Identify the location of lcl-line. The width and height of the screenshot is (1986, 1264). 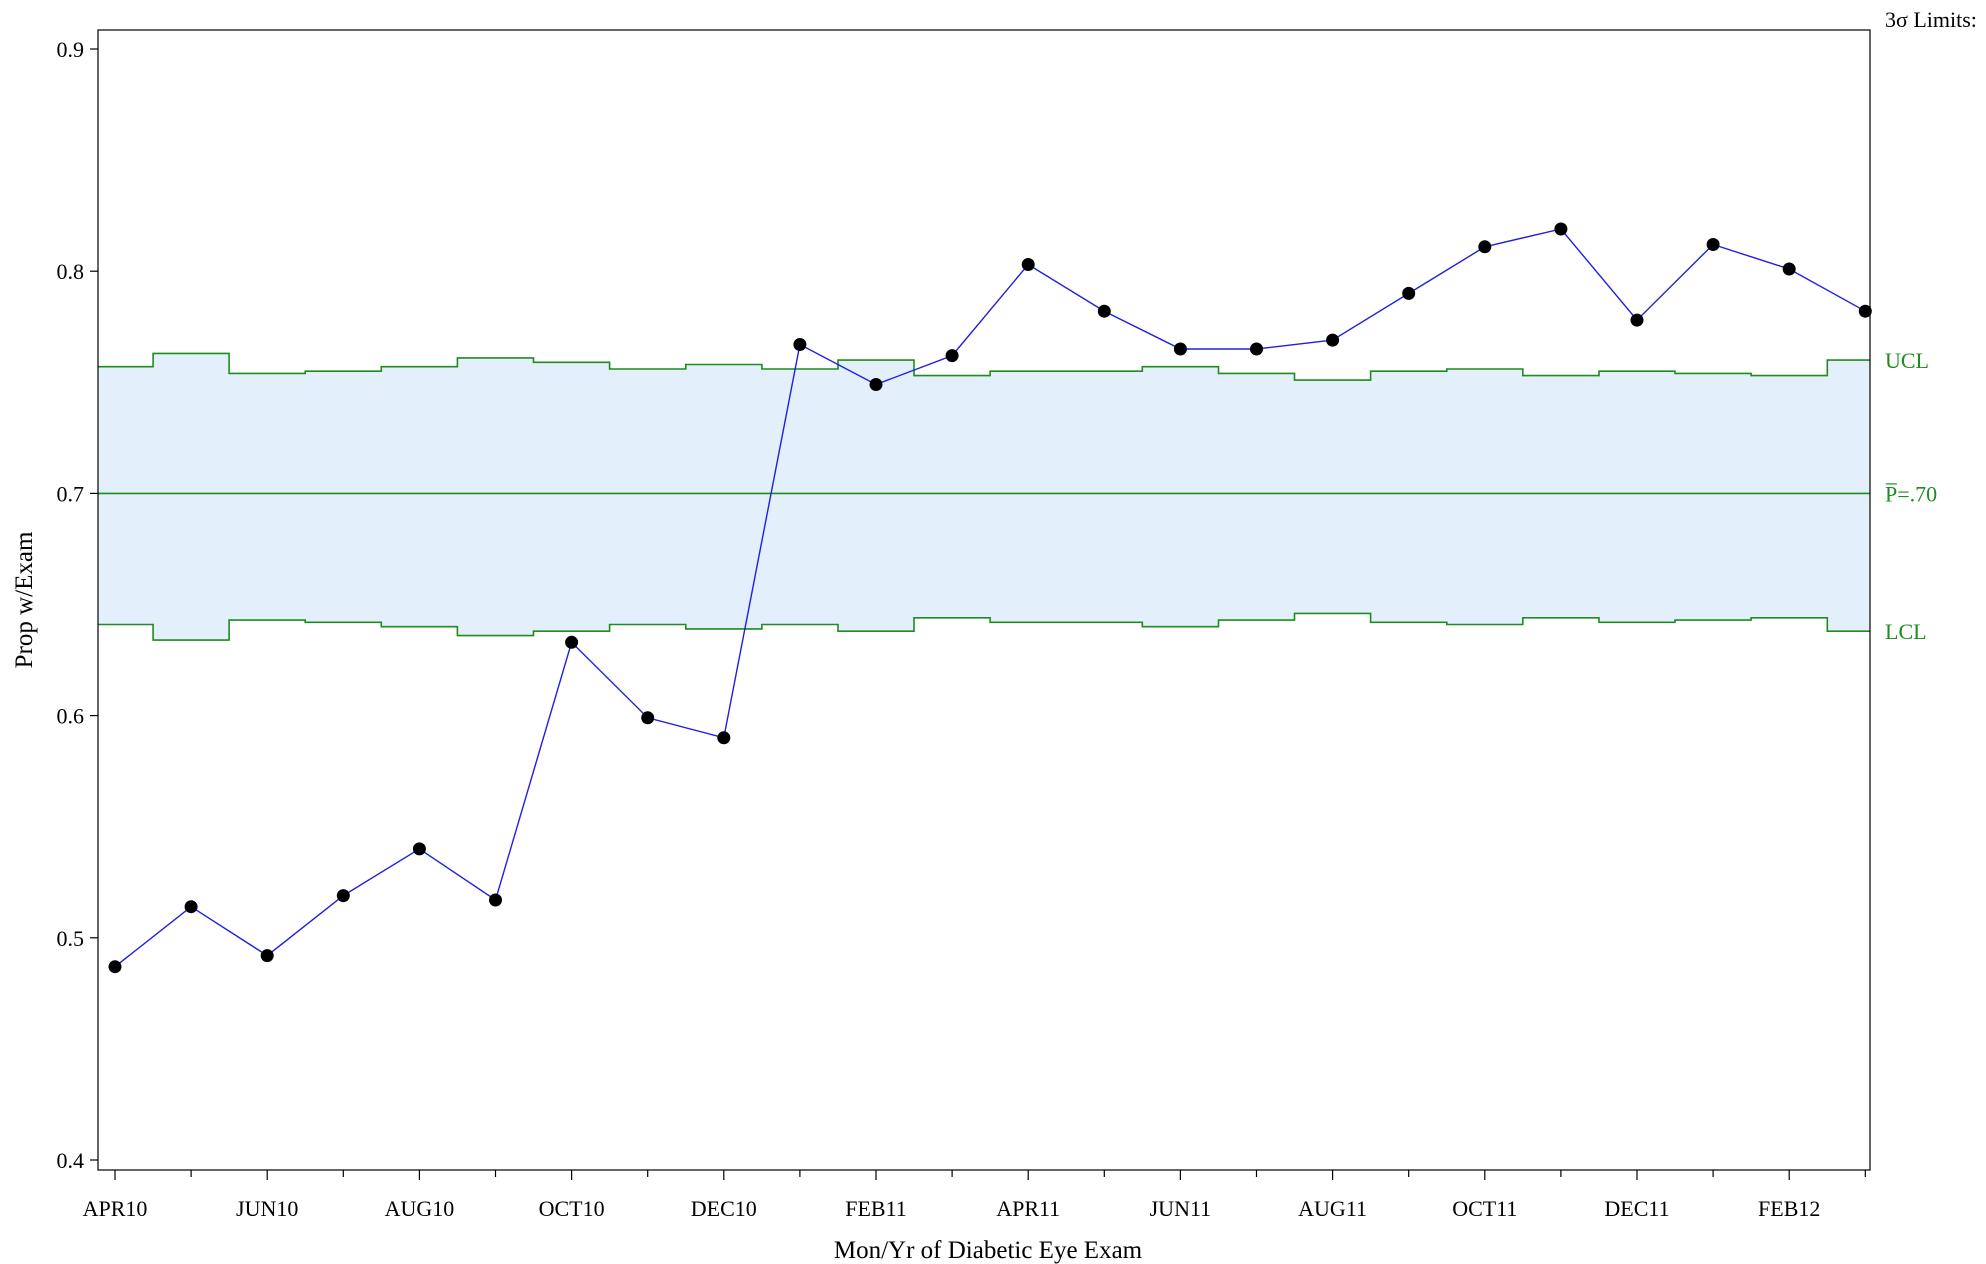
(984, 626).